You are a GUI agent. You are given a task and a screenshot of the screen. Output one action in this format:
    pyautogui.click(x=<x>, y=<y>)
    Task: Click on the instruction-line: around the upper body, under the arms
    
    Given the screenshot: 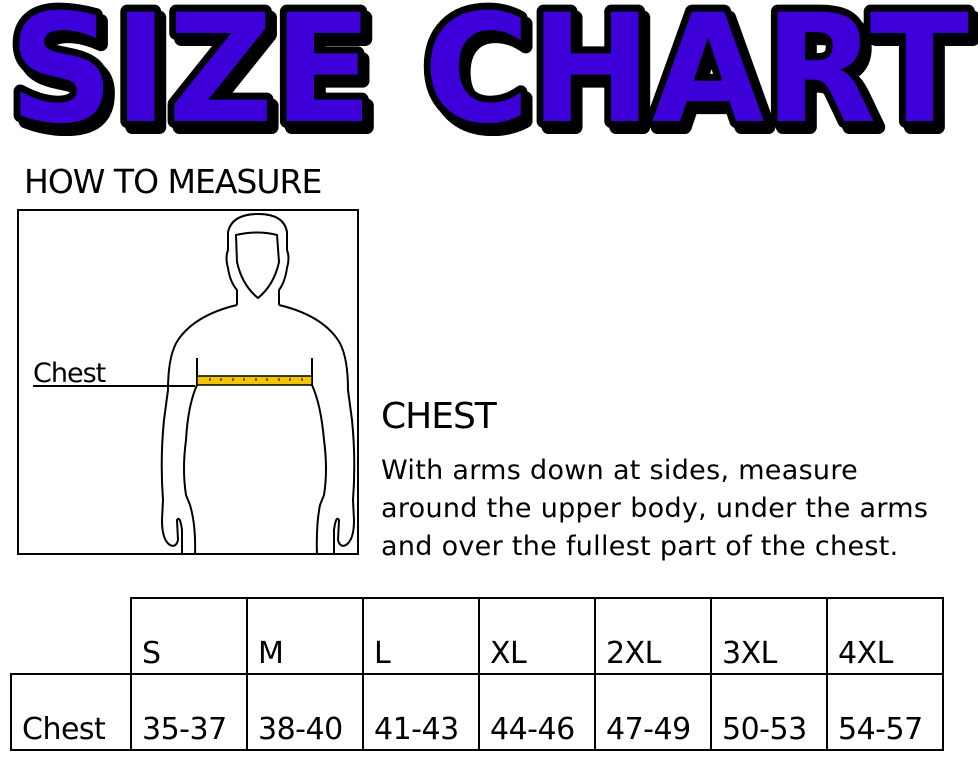 What is the action you would take?
    pyautogui.click(x=655, y=508)
    